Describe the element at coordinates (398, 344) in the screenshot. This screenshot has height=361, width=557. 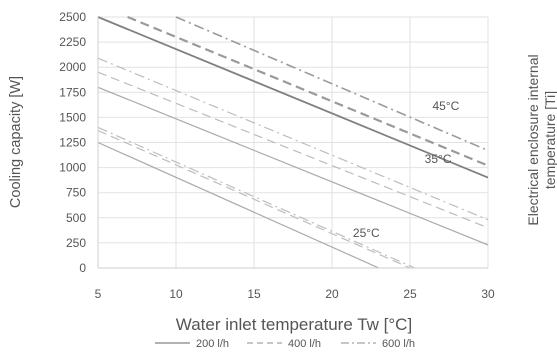
I see `legend-label: 600 l/h` at that location.